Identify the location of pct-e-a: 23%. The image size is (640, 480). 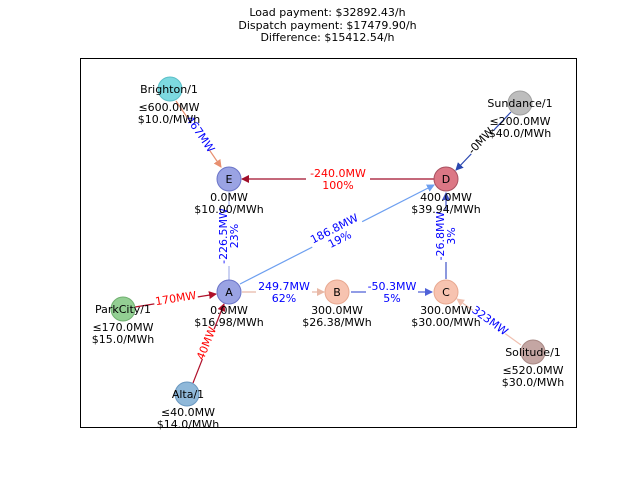
(234, 236).